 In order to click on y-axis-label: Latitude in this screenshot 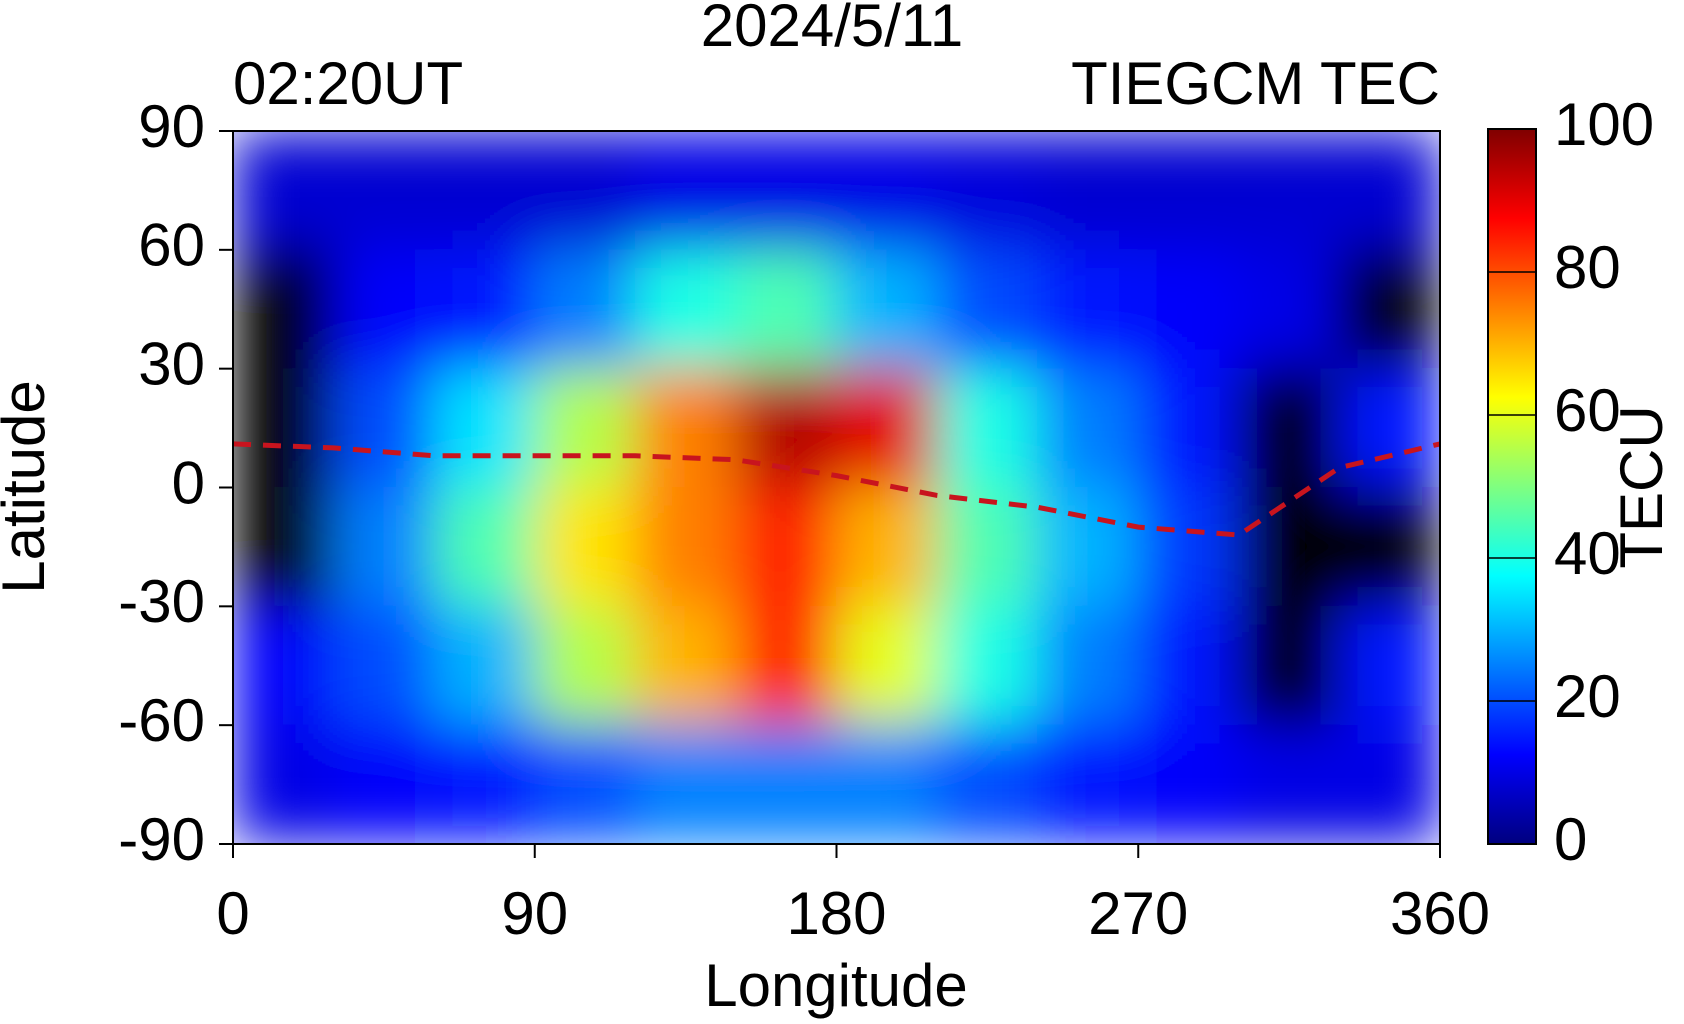, I will do `click(28, 487)`.